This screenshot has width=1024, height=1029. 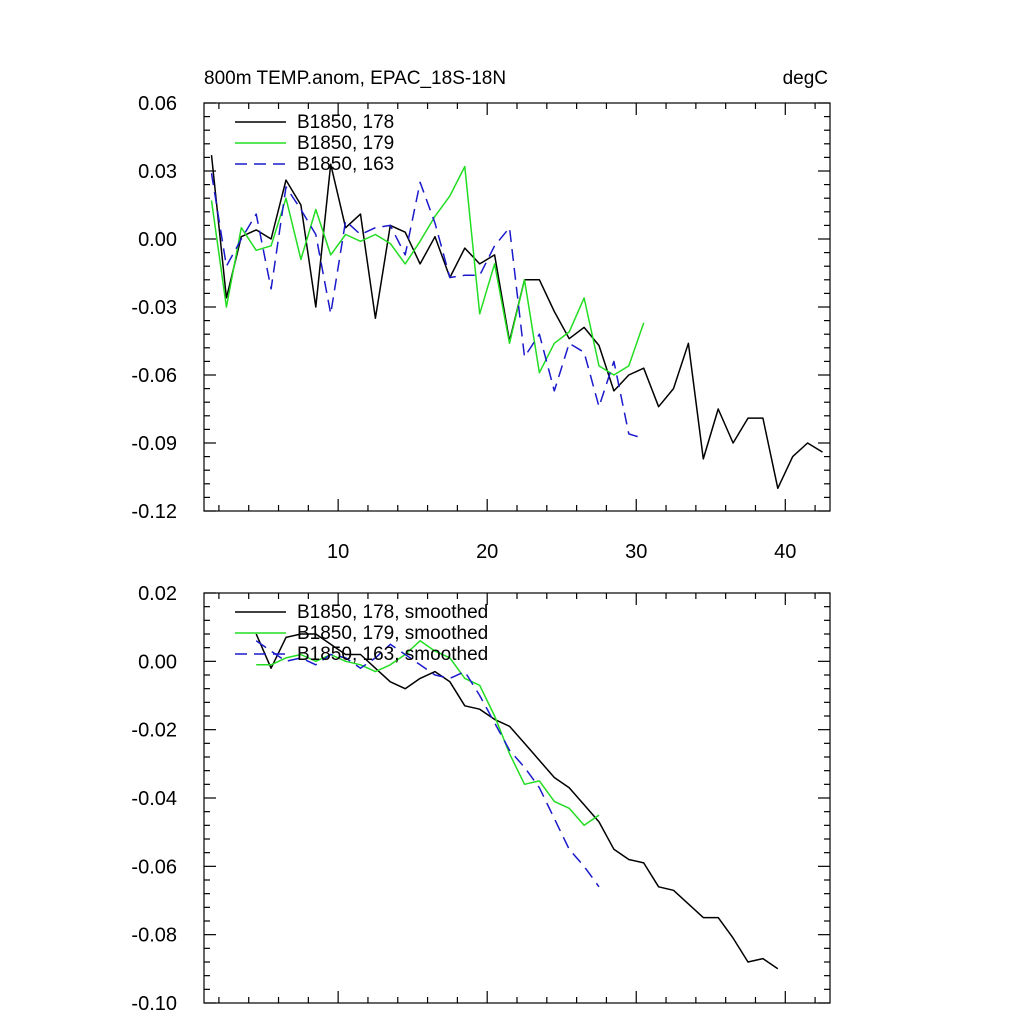 I want to click on y-tick-label: -0.08, so click(x=154, y=936).